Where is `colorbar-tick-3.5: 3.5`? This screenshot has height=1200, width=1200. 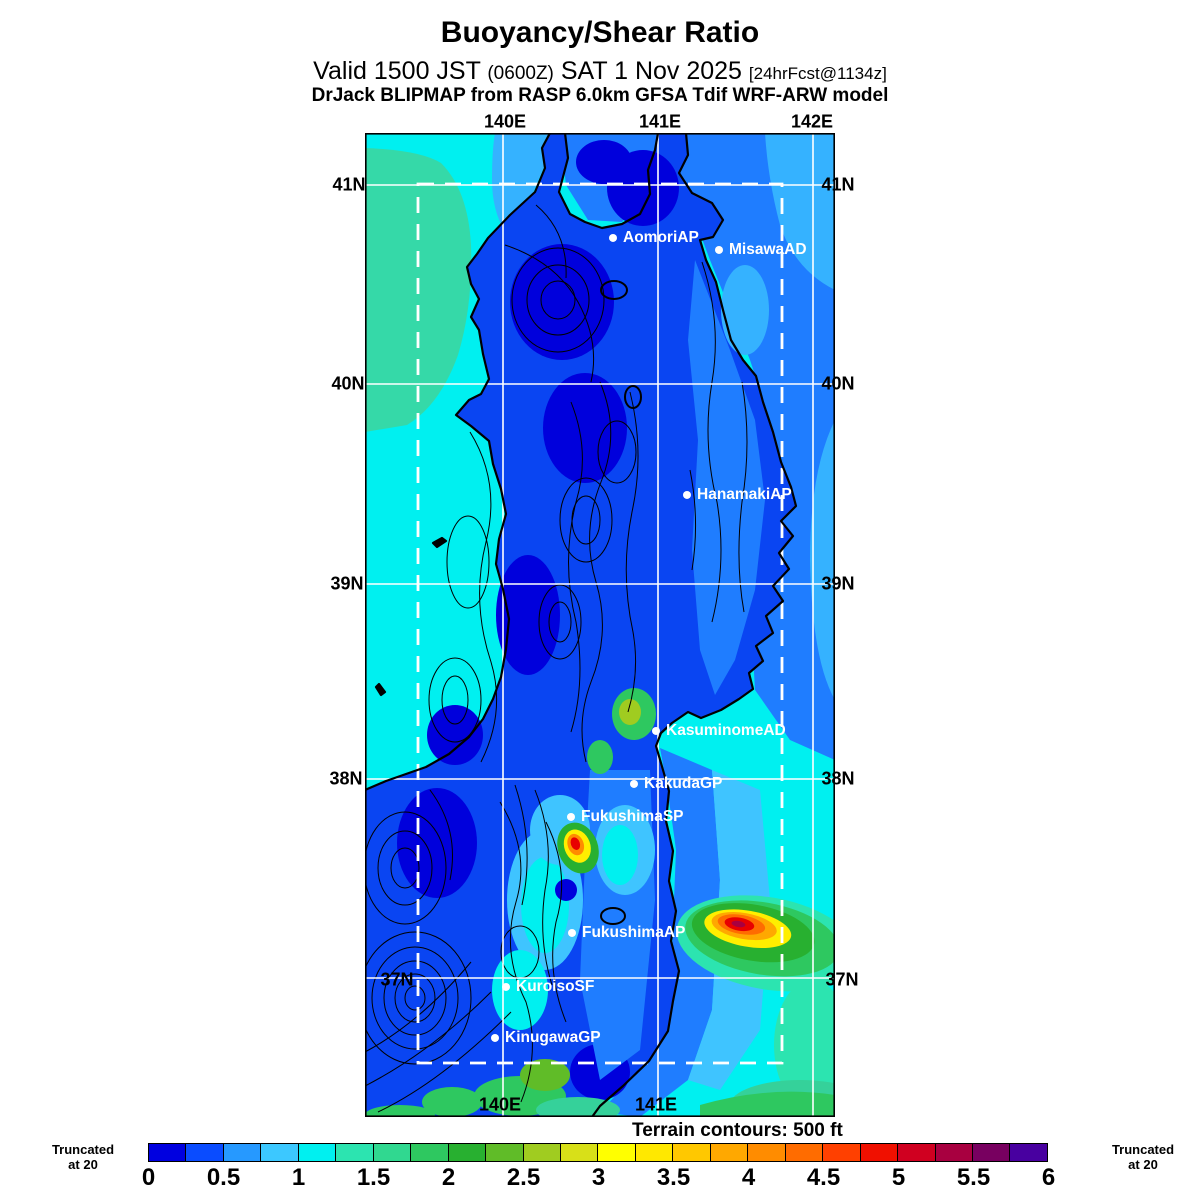 colorbar-tick-3.5: 3.5 is located at coordinates (673, 1177).